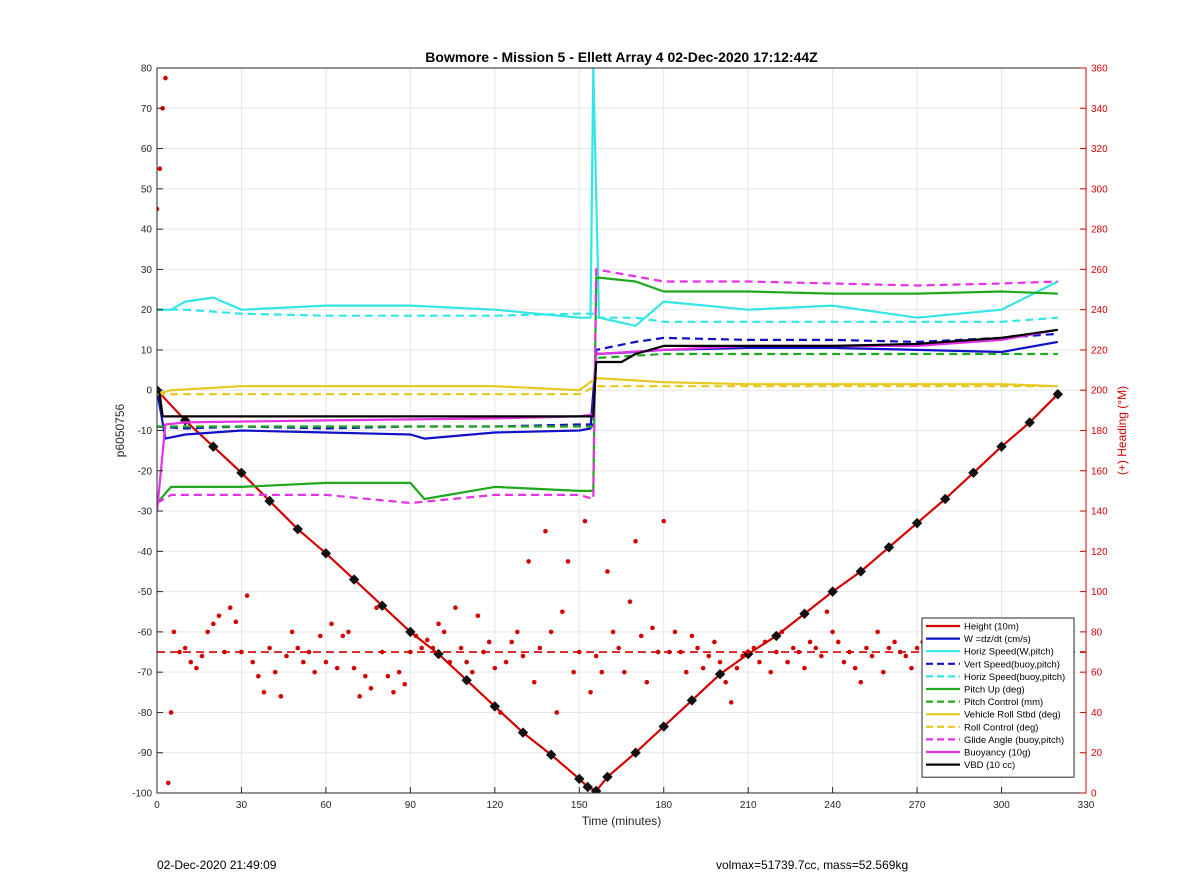 The height and width of the screenshot is (891, 1200). What do you see at coordinates (217, 865) in the screenshot?
I see `footer-timestamp: 02-Dec-2020 21:49:09` at bounding box center [217, 865].